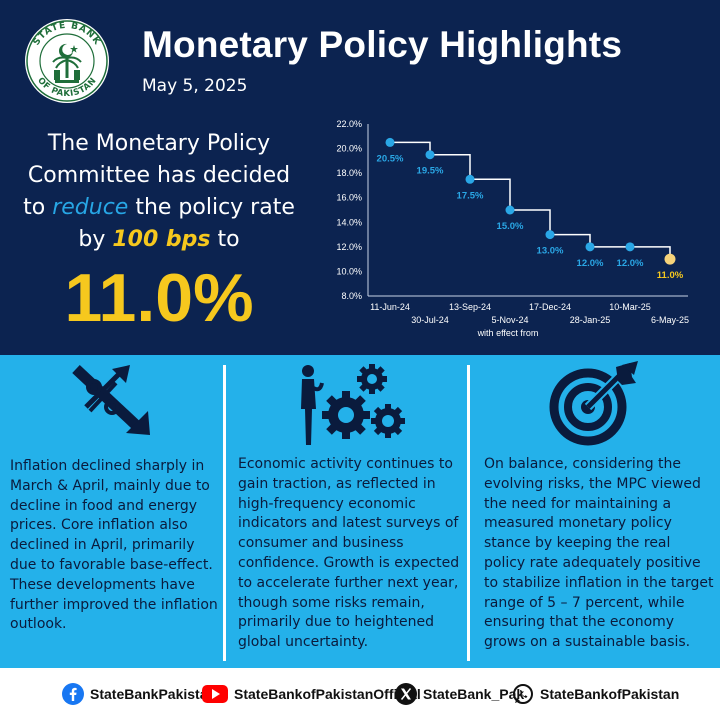  I want to click on data-label: 17.5%, so click(470, 195).